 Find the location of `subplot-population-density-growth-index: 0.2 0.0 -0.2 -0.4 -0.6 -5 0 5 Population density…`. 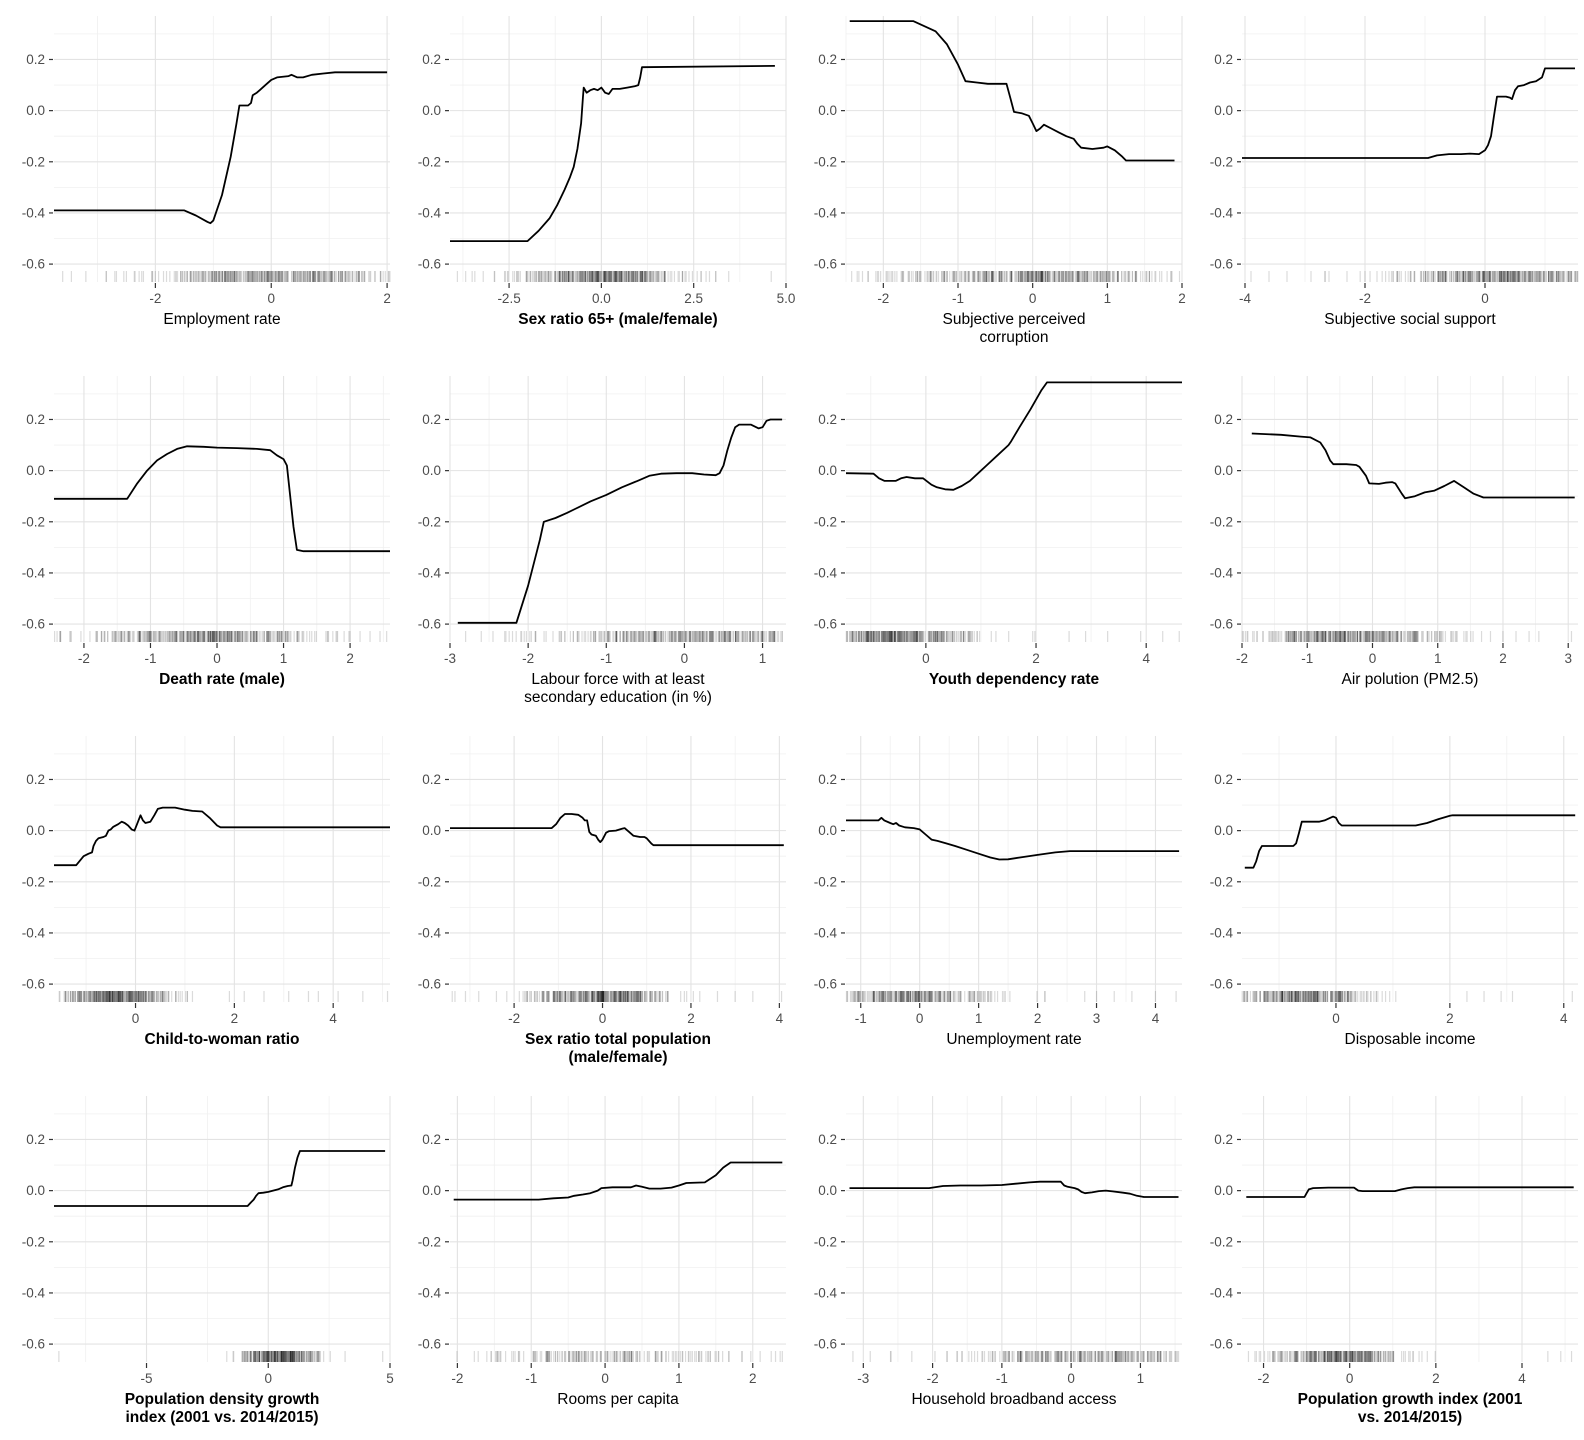

subplot-population-density-growth-index: 0.2 0.0 -0.2 -0.4 -0.6 -5 0 5 Population density… is located at coordinates (198, 1260).